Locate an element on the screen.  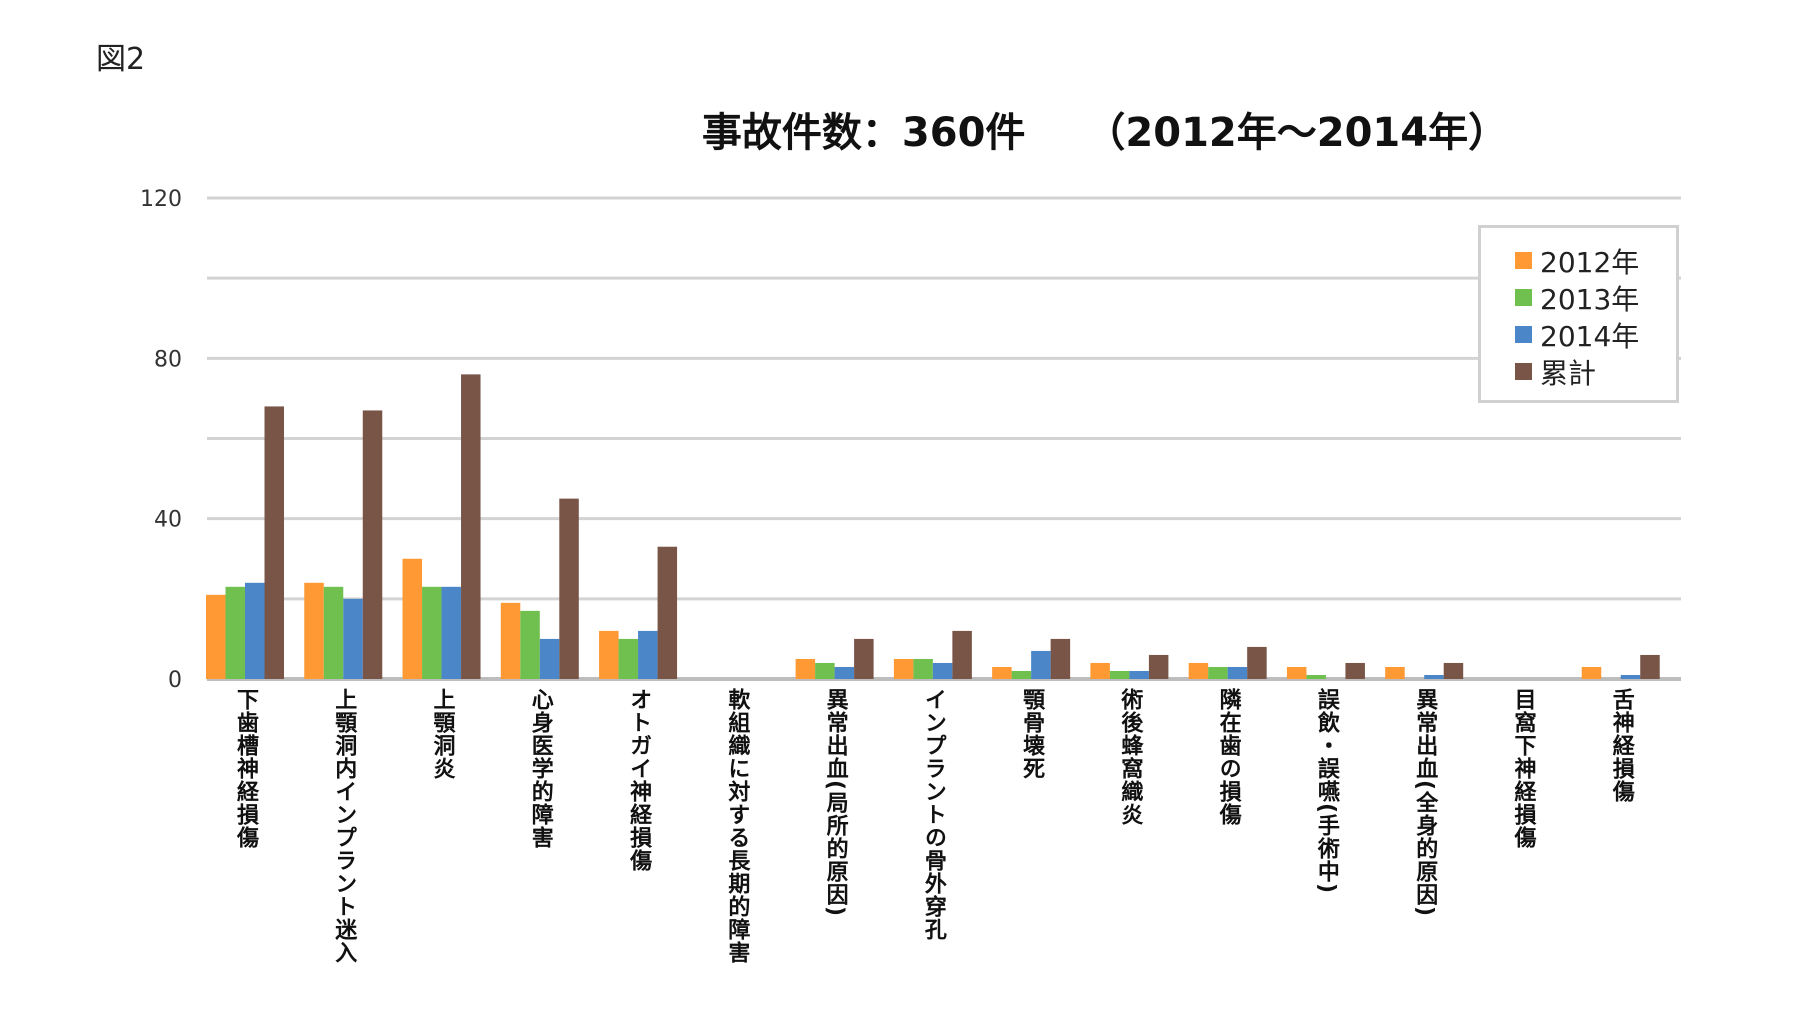
x-tick-label: オトガイ神経損傷 is located at coordinates (639, 780).